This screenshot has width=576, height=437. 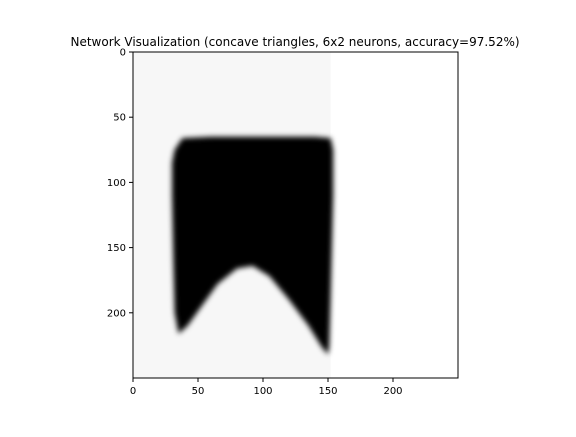 I want to click on x-tick-label: 50, so click(x=198, y=391).